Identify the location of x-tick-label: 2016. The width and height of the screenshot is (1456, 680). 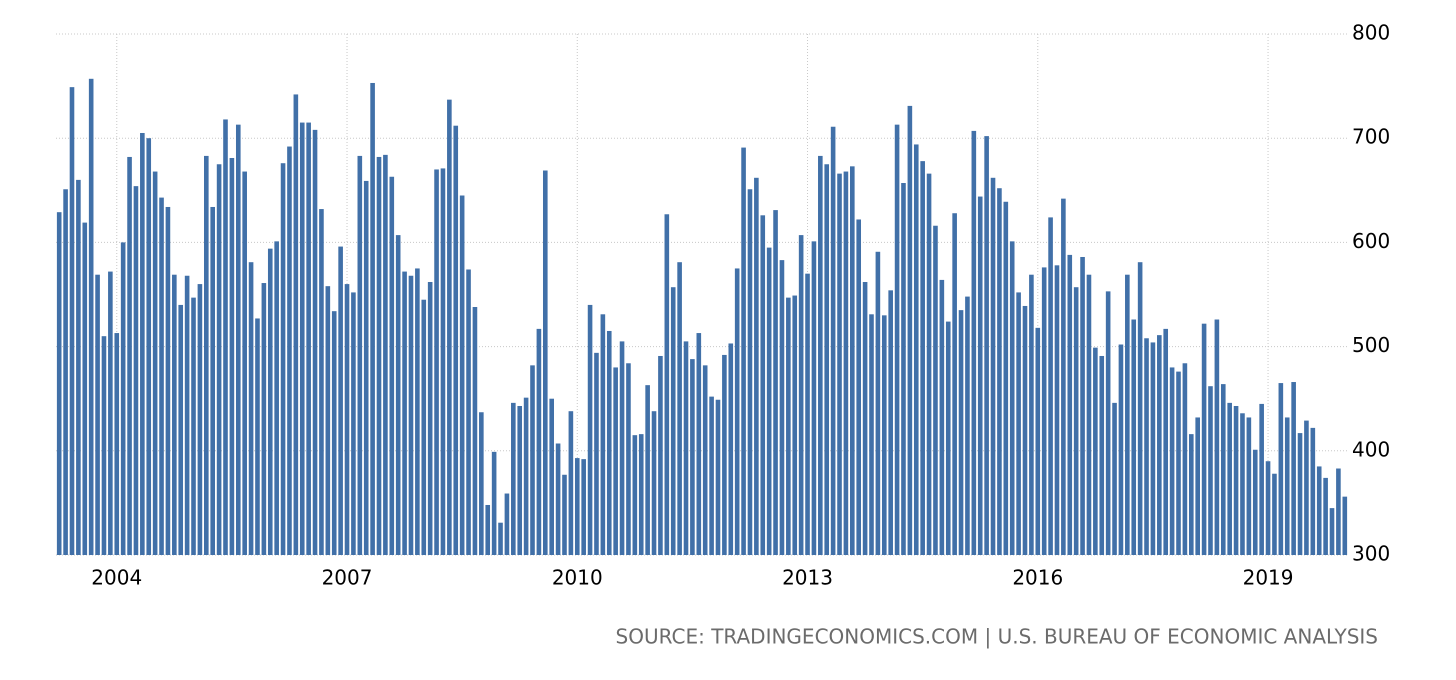
(1037, 578).